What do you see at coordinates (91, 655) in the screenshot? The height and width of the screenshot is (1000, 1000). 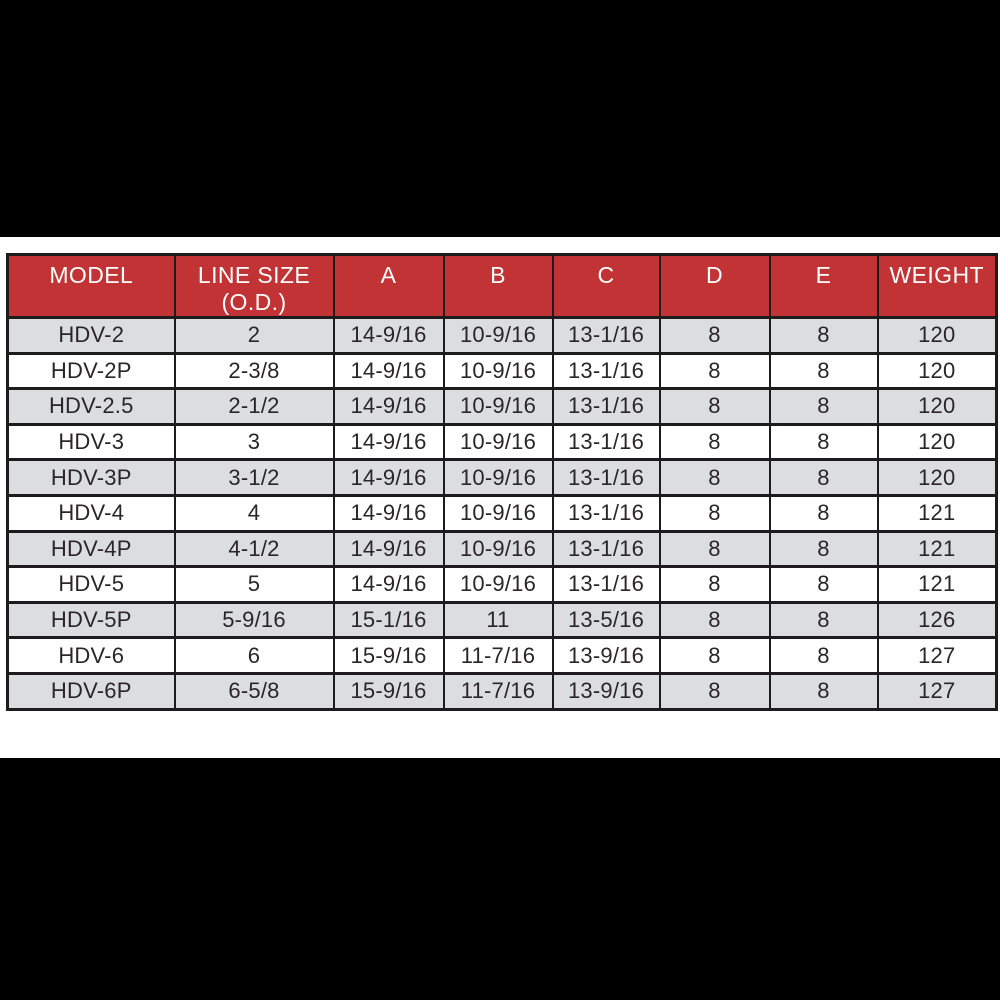 I see `model-cell: HDV-6` at bounding box center [91, 655].